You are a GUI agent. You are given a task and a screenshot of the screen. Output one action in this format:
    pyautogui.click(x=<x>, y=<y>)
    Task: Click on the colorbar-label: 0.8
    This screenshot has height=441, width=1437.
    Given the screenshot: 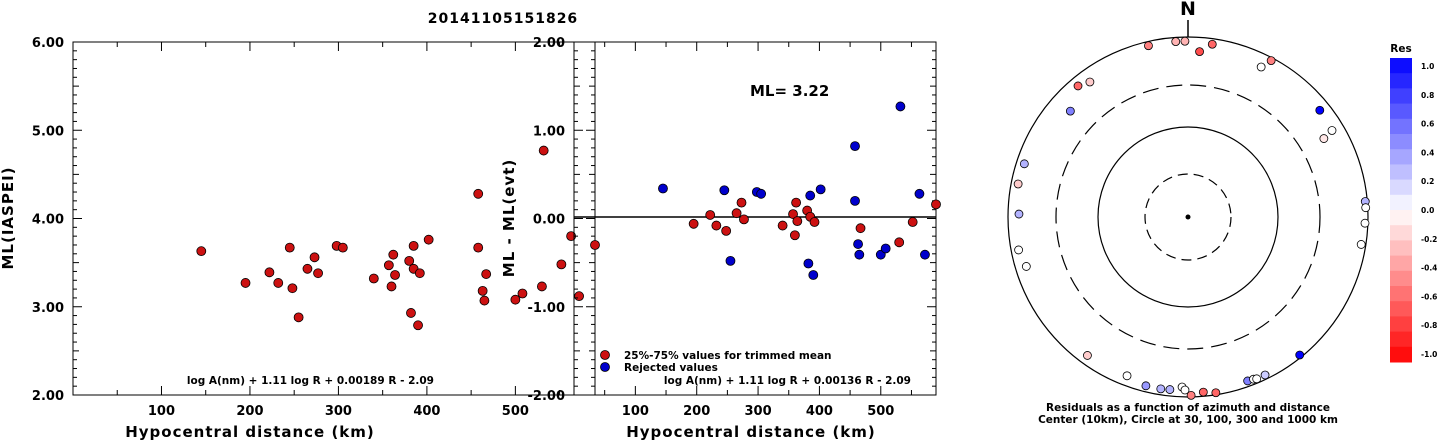 What is the action you would take?
    pyautogui.click(x=1427, y=95)
    